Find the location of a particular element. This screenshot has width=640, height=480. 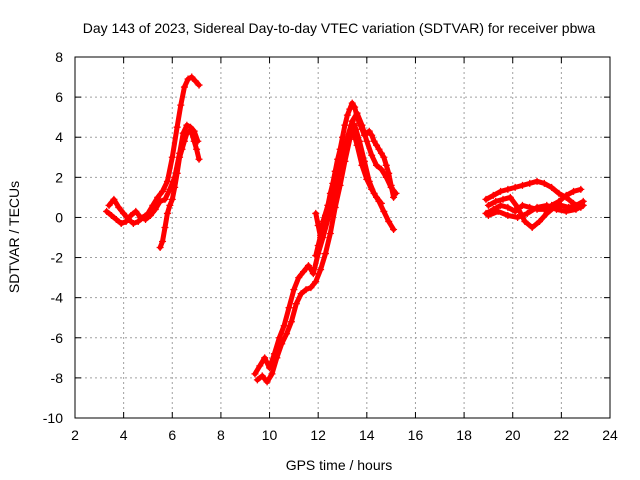

y-tick-label: -4 is located at coordinates (57, 298).